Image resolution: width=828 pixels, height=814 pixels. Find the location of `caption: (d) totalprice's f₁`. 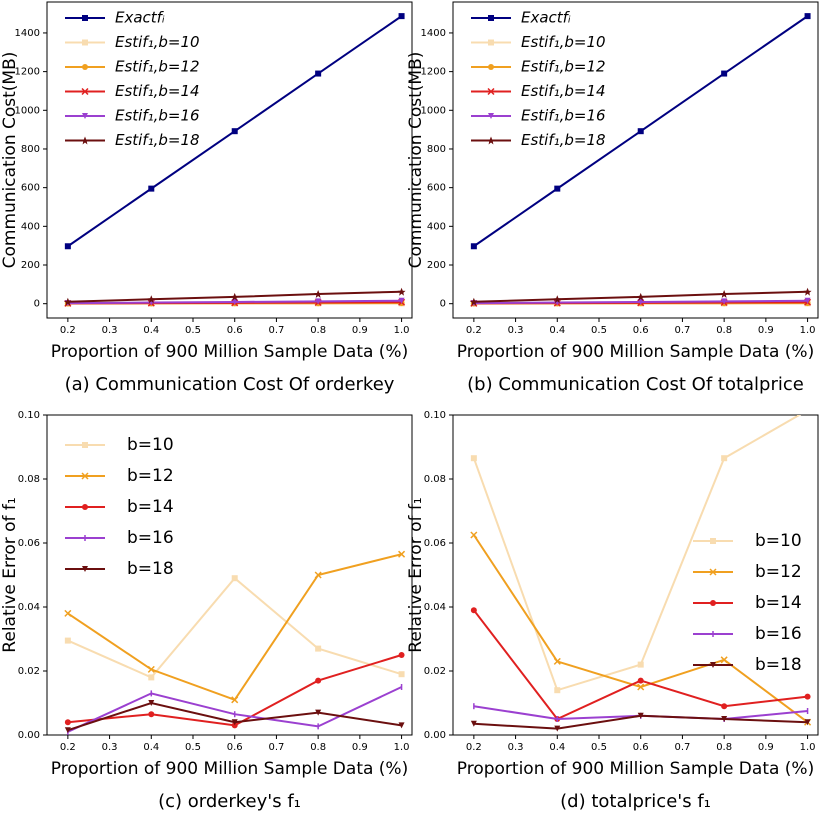

caption: (d) totalprice's f₁ is located at coordinates (635, 801).